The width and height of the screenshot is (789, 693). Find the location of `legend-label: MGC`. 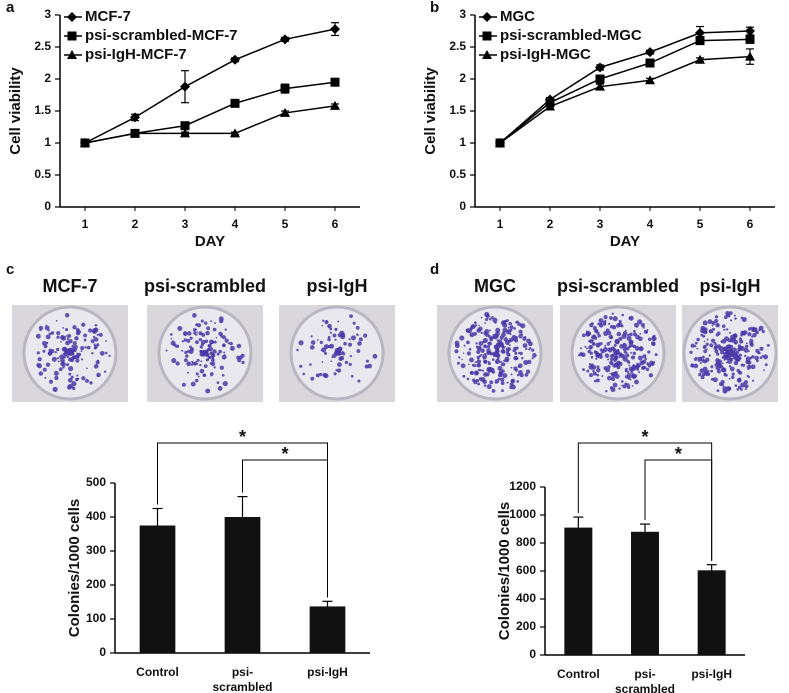

legend-label: MGC is located at coordinates (517, 16).